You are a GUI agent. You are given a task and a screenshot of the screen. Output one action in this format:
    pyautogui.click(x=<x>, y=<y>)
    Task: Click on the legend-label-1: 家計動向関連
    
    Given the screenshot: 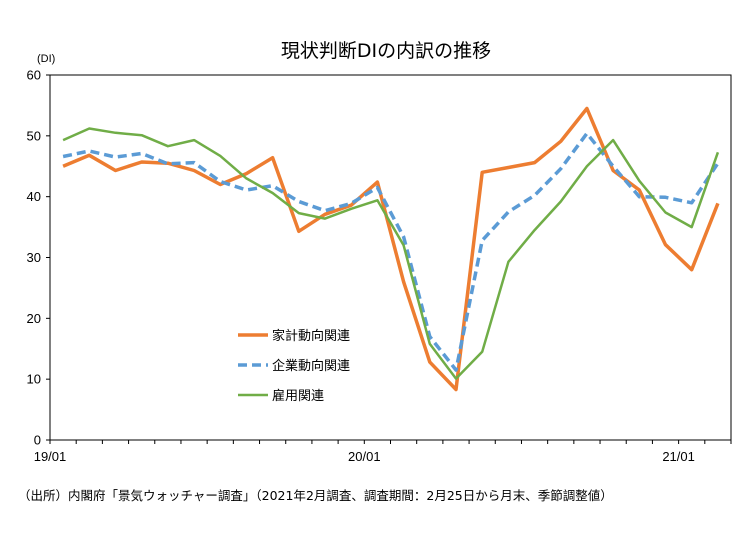 What is the action you would take?
    pyautogui.click(x=311, y=336)
    